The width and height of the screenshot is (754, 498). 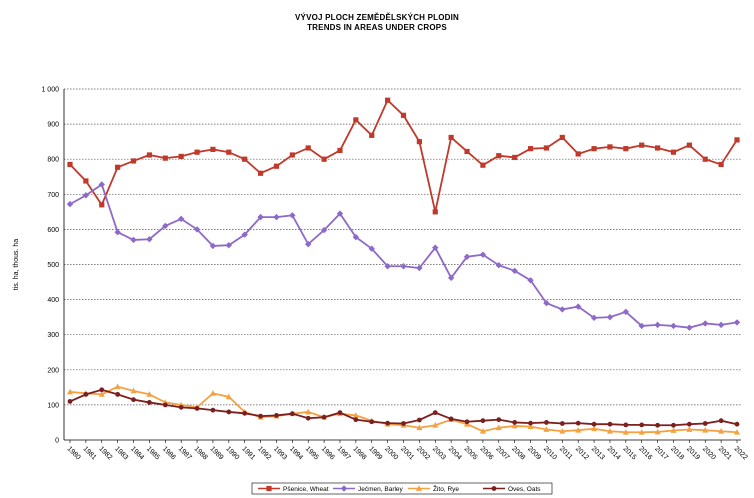 What do you see at coordinates (121, 453) in the screenshot?
I see `x-tick-label: 1983` at bounding box center [121, 453].